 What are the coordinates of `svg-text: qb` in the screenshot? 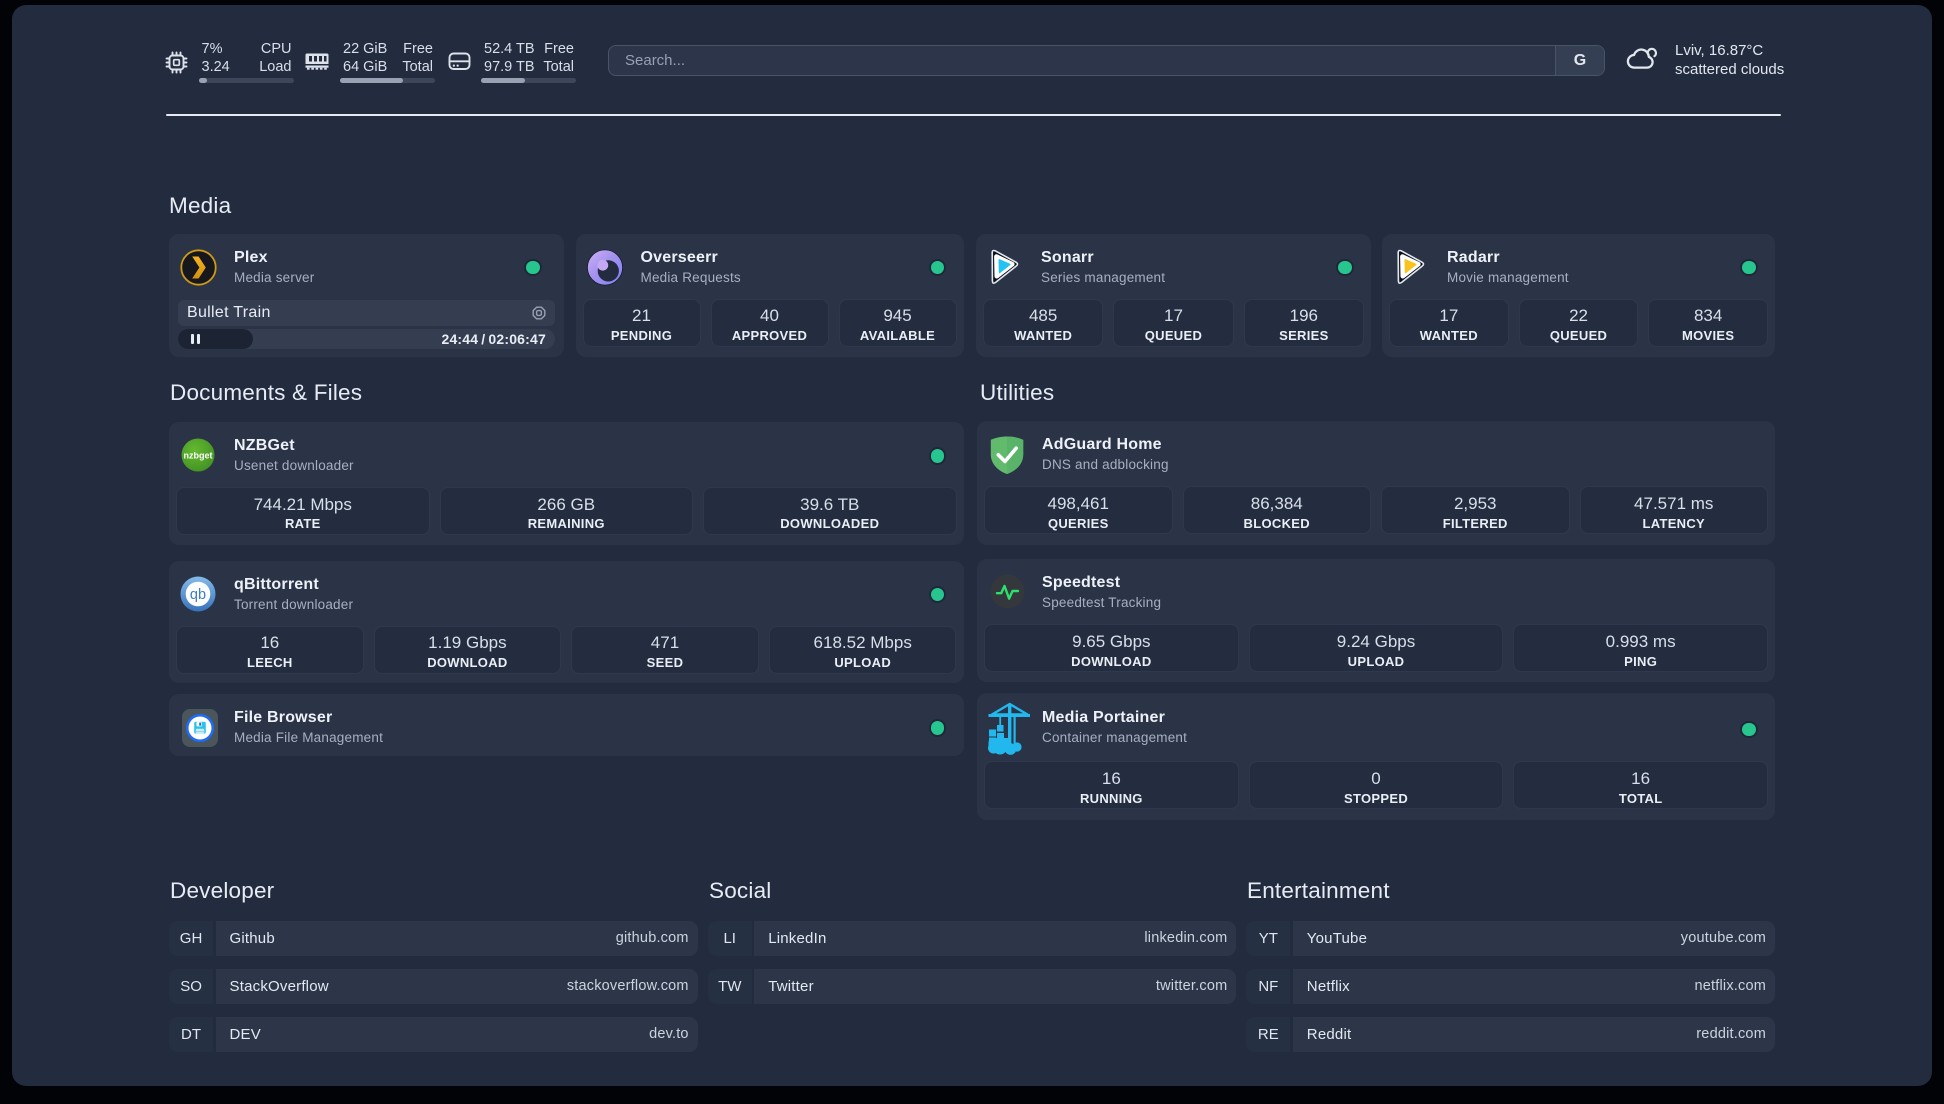 It's located at (198, 595).